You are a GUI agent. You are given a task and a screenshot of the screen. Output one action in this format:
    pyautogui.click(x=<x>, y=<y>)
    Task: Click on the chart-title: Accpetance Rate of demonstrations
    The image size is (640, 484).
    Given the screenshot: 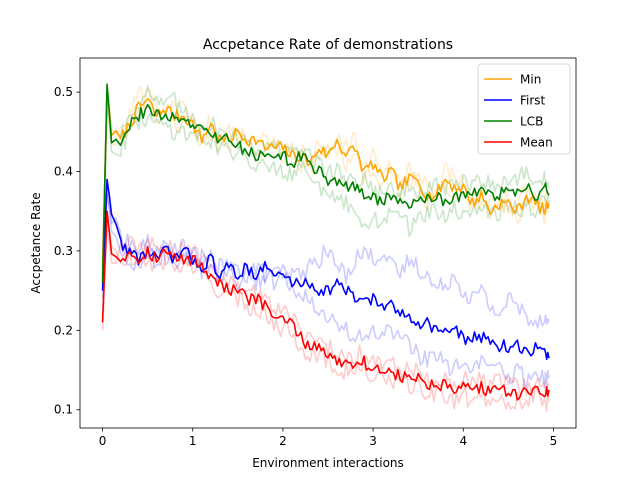 What is the action you would take?
    pyautogui.click(x=328, y=45)
    